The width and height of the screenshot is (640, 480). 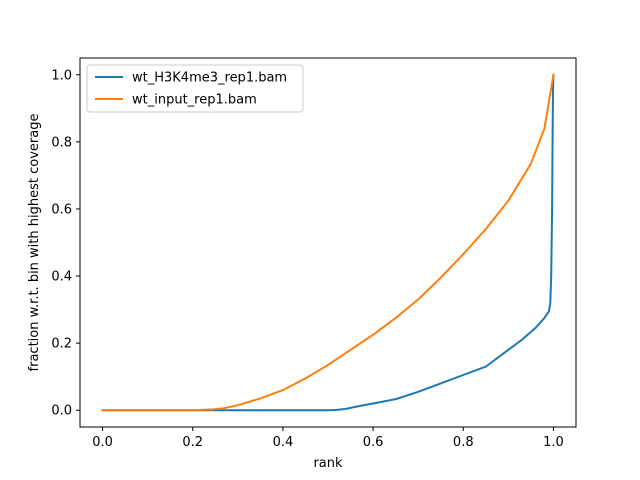 I want to click on y-tick-label: 0.6, so click(x=61, y=209).